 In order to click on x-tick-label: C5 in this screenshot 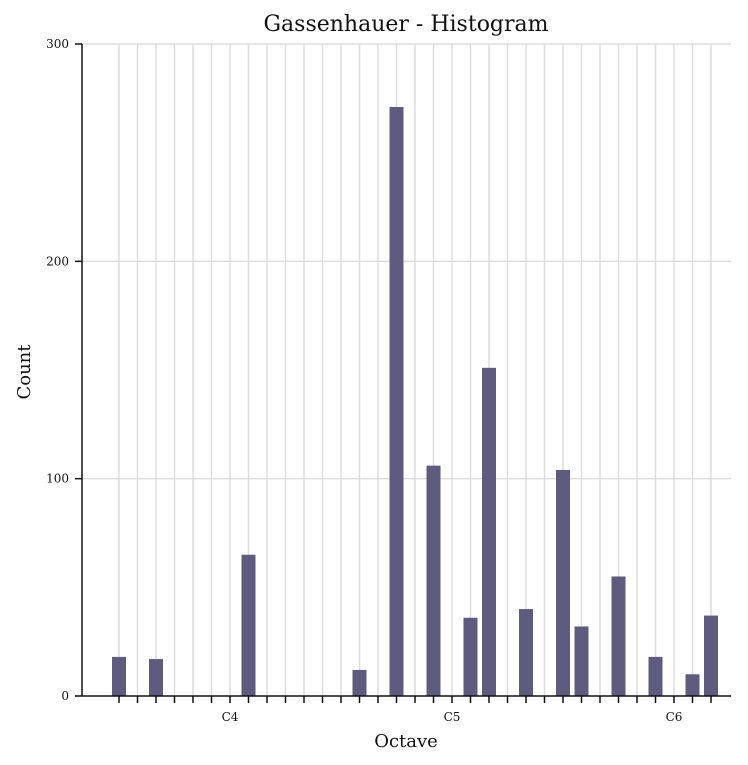, I will do `click(452, 717)`.